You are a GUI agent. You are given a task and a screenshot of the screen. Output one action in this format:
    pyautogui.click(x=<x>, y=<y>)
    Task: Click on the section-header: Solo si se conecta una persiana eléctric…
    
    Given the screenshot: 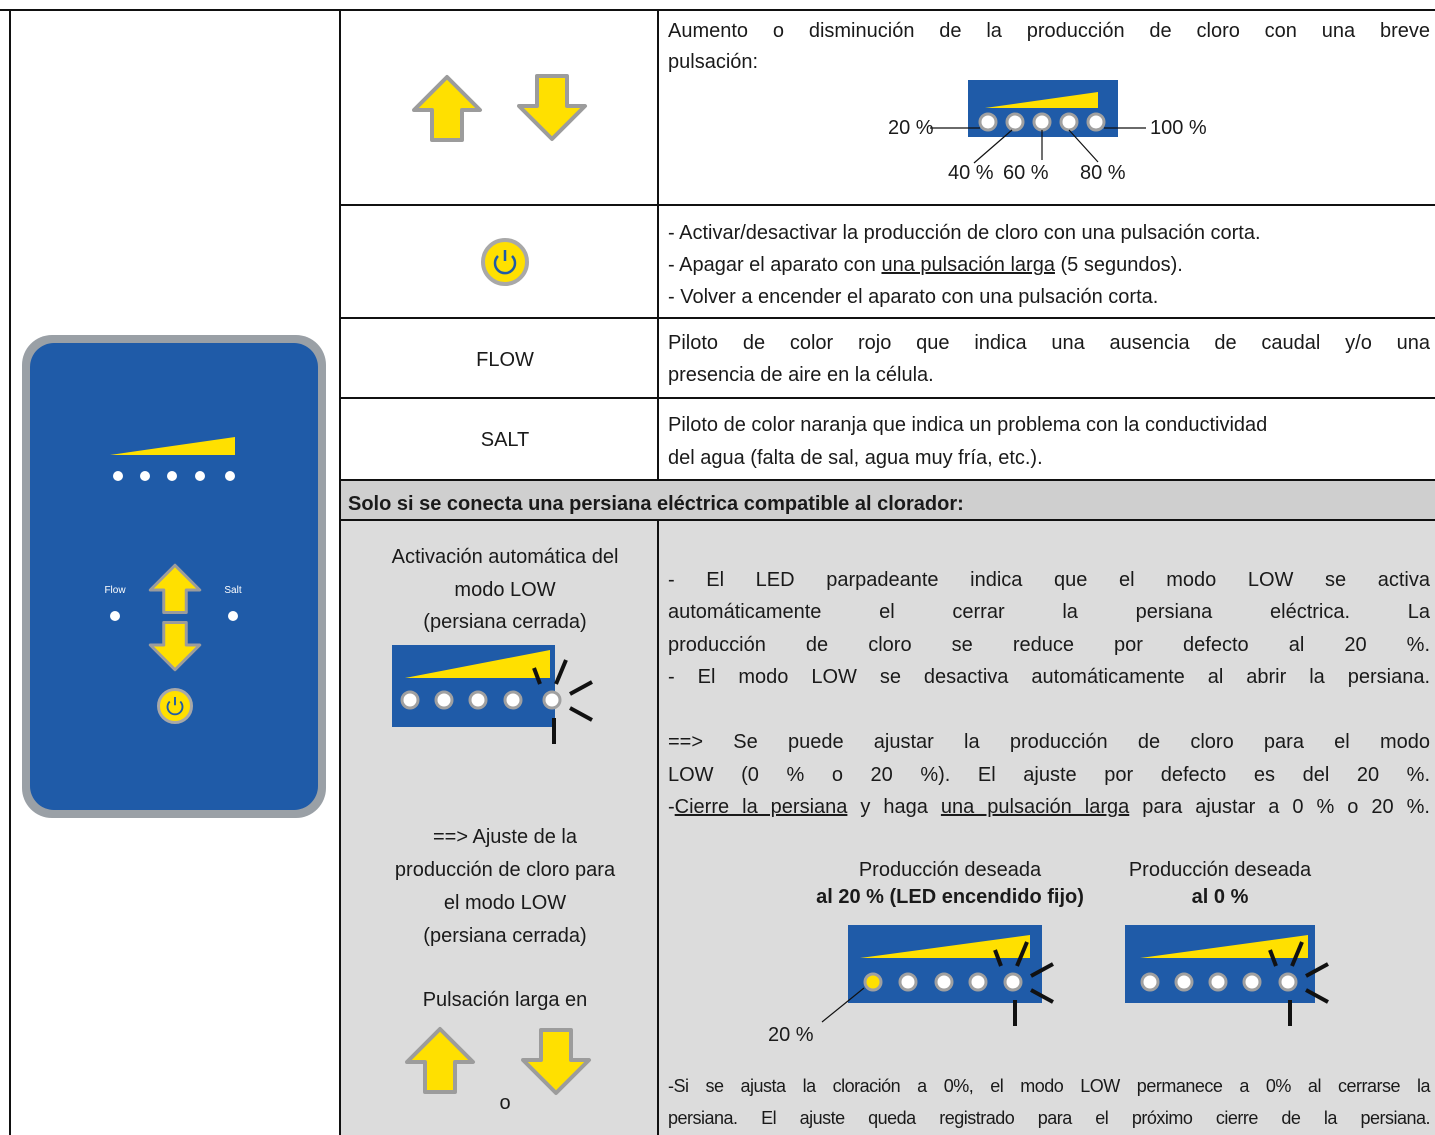 What is the action you would take?
    pyautogui.click(x=656, y=504)
    